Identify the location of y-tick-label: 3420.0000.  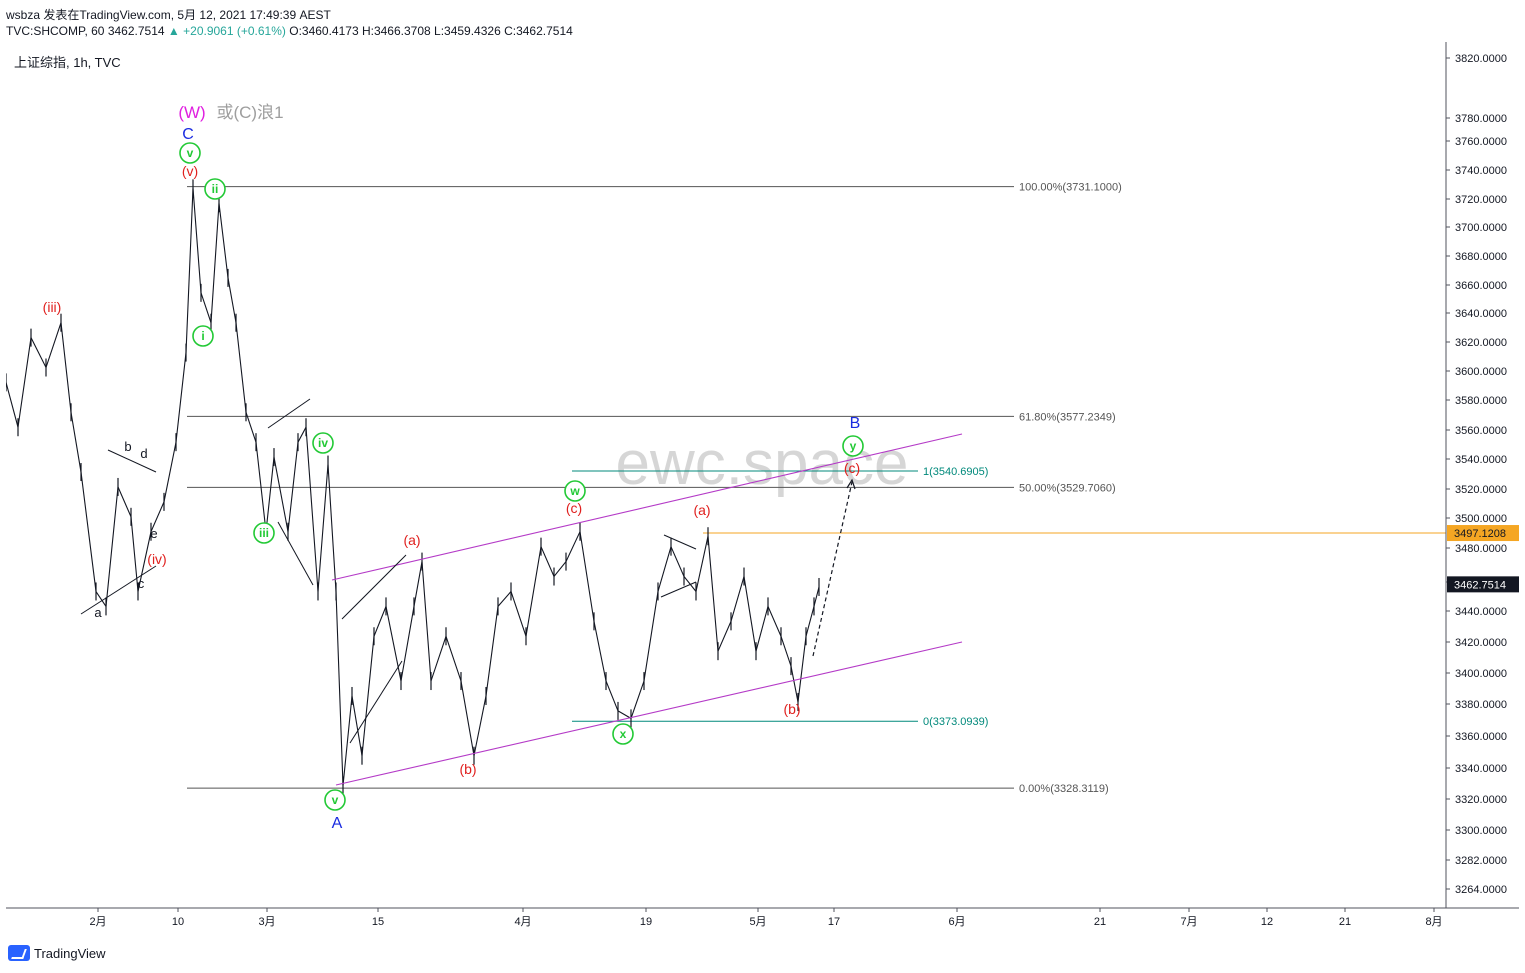
(1481, 643).